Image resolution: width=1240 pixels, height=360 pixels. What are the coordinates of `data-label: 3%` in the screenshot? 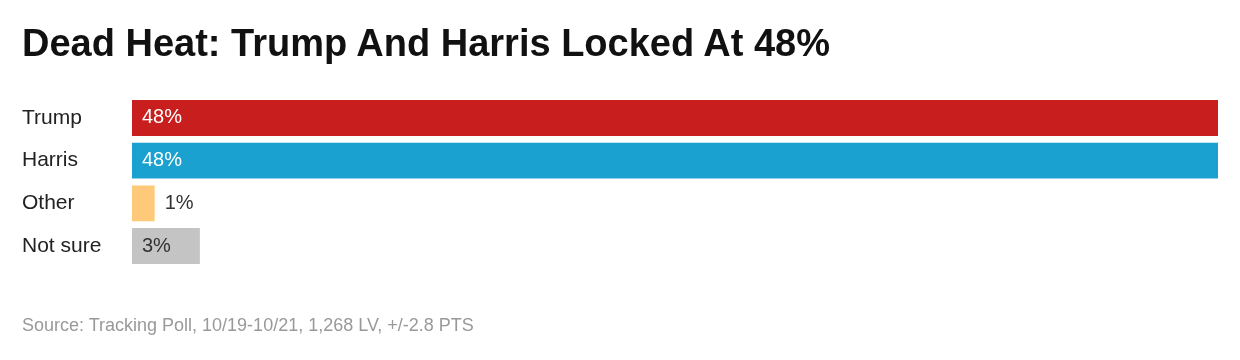 It's located at (157, 244).